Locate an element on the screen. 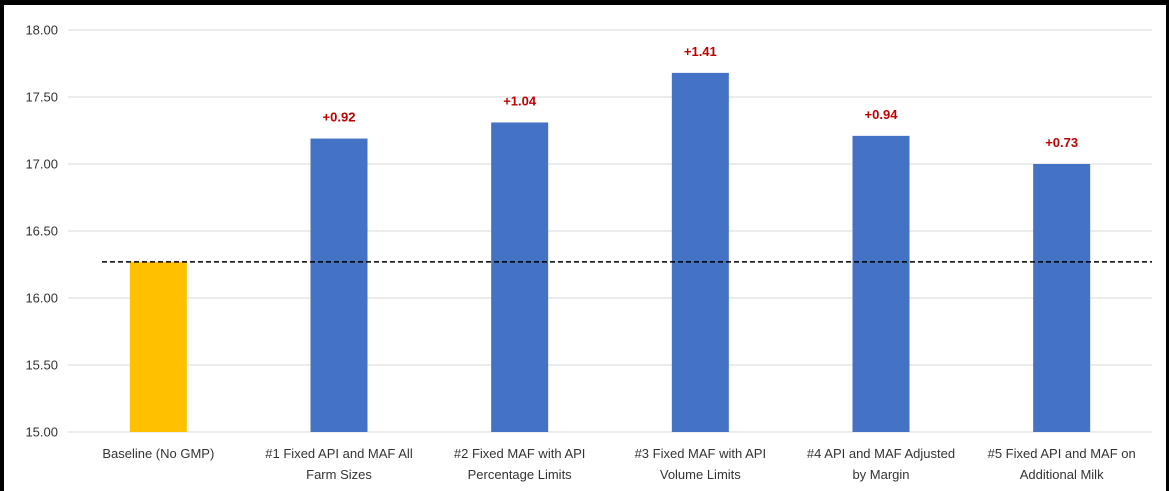  x-category-label: #1 Fixed API and MAF All is located at coordinates (339, 453).